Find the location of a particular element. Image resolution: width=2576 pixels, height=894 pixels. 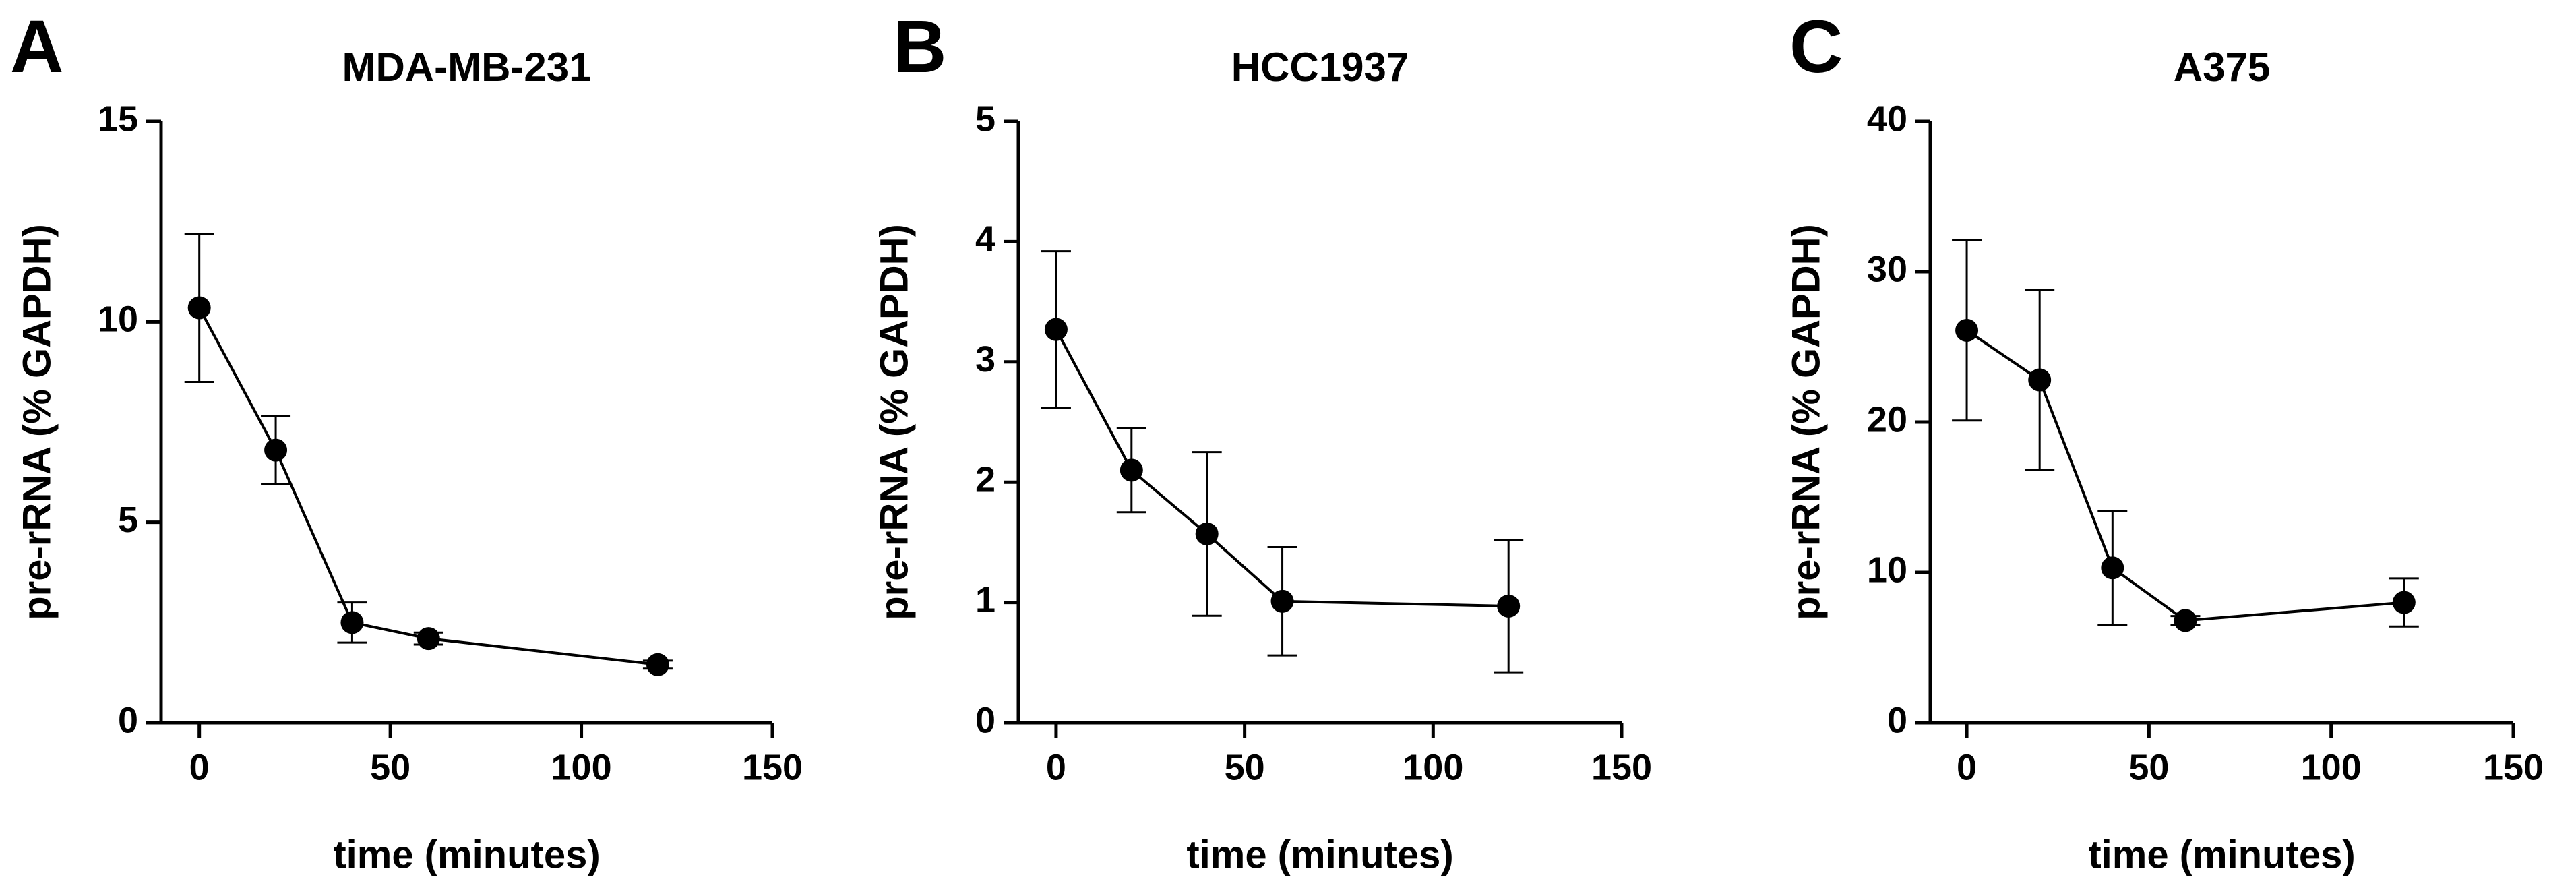

data-line is located at coordinates (428, 486).